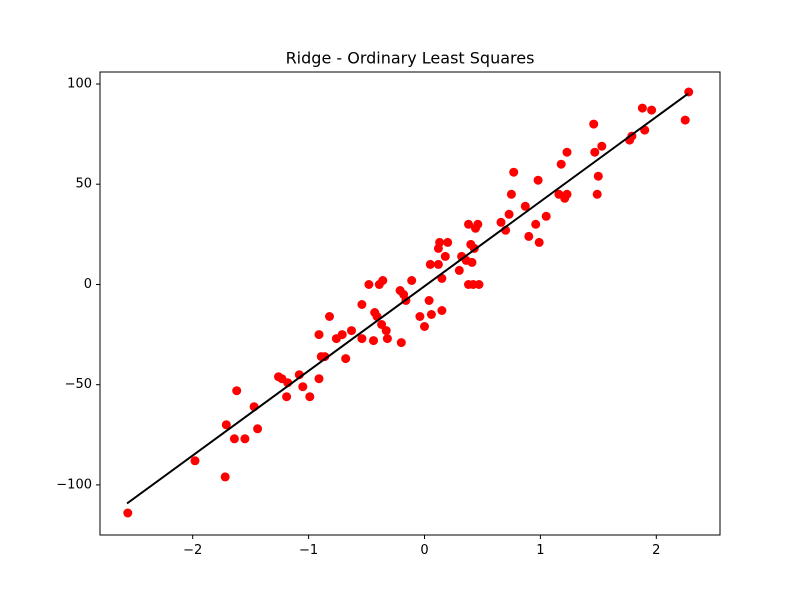 The image size is (800, 605). Describe the element at coordinates (192, 550) in the screenshot. I see `x-tick-label: −2` at that location.